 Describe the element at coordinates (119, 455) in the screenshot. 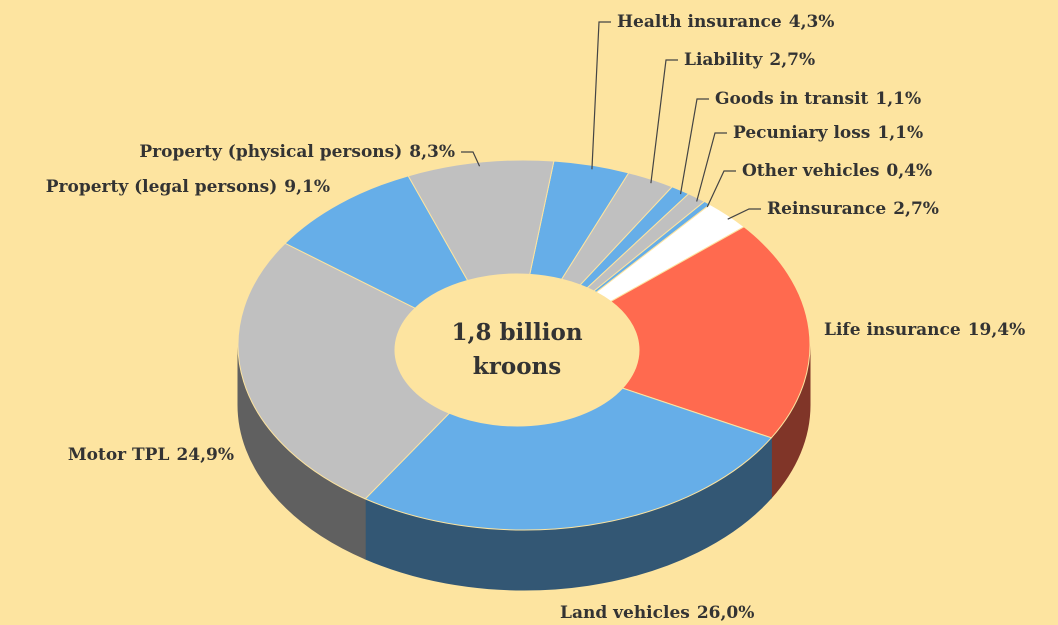

I see `label-name: Motor TPL` at that location.